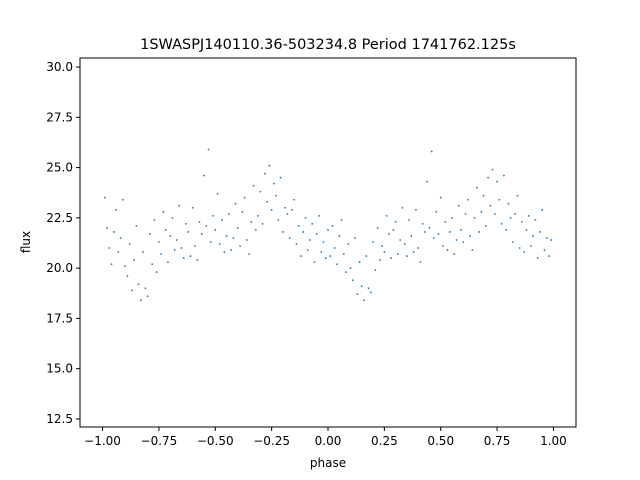 Image resolution: width=640 pixels, height=480 pixels. What do you see at coordinates (59, 218) in the screenshot?
I see `y-tick-label: 22.5` at bounding box center [59, 218].